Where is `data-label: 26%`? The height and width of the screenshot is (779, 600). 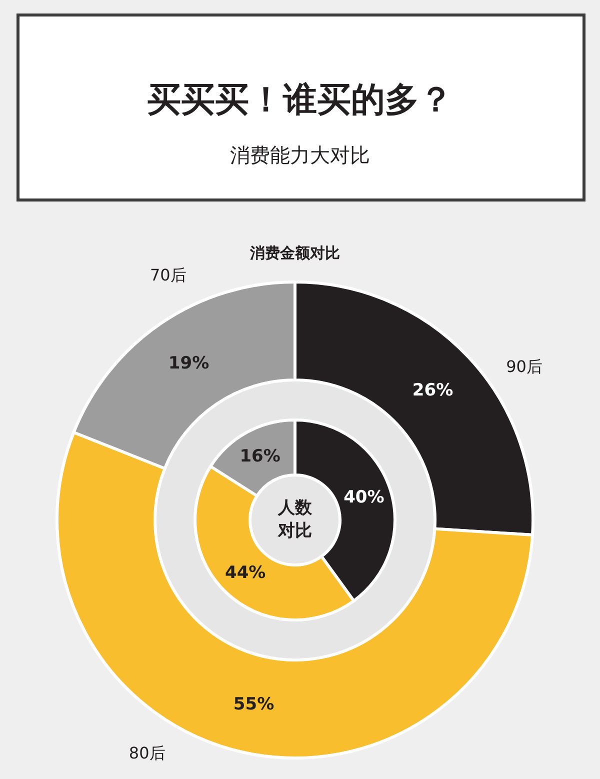
data-label: 26% is located at coordinates (433, 390).